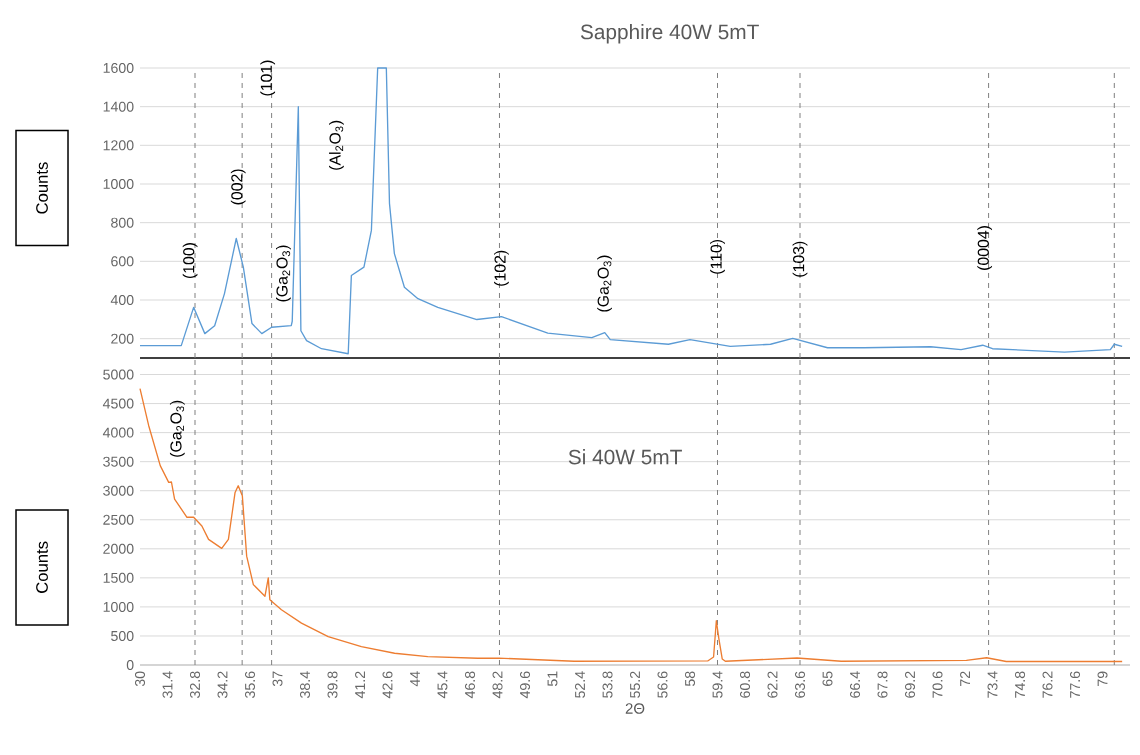 The height and width of the screenshot is (755, 1140). What do you see at coordinates (118, 67) in the screenshot?
I see `y-tick-label: 1600` at bounding box center [118, 67].